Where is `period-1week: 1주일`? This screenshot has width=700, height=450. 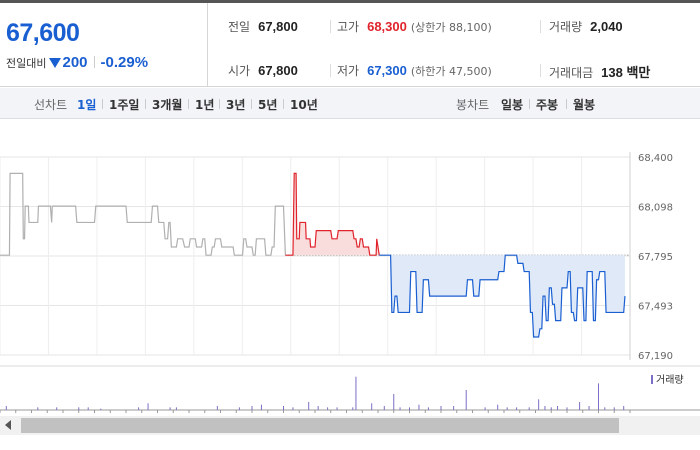
period-1week: 1주일 is located at coordinates (124, 105).